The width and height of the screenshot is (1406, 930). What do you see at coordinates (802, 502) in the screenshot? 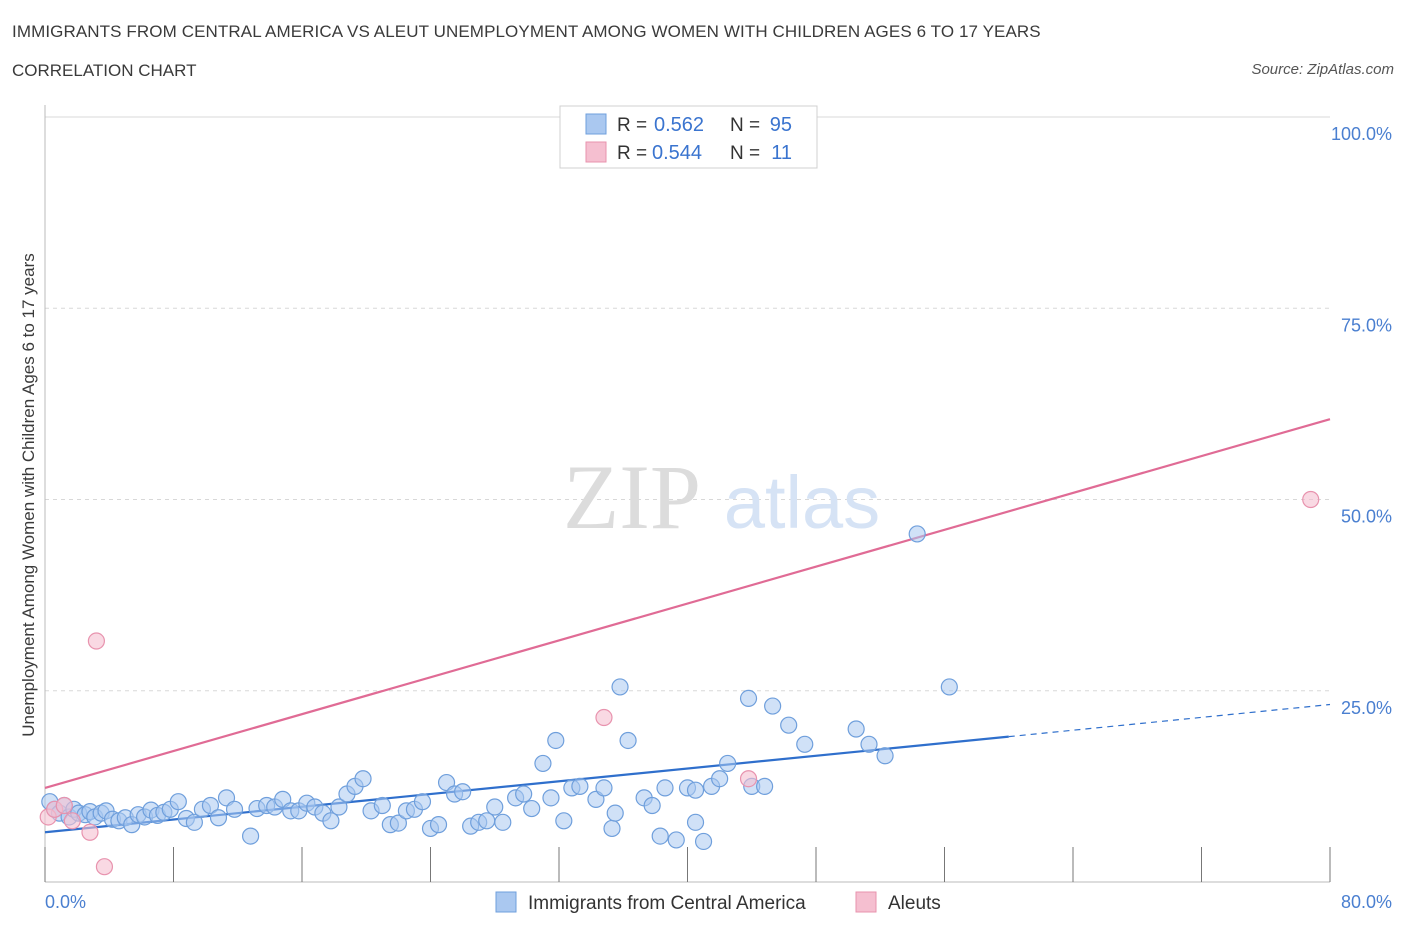
I see `watermark-atlas: atlas` at bounding box center [802, 502].